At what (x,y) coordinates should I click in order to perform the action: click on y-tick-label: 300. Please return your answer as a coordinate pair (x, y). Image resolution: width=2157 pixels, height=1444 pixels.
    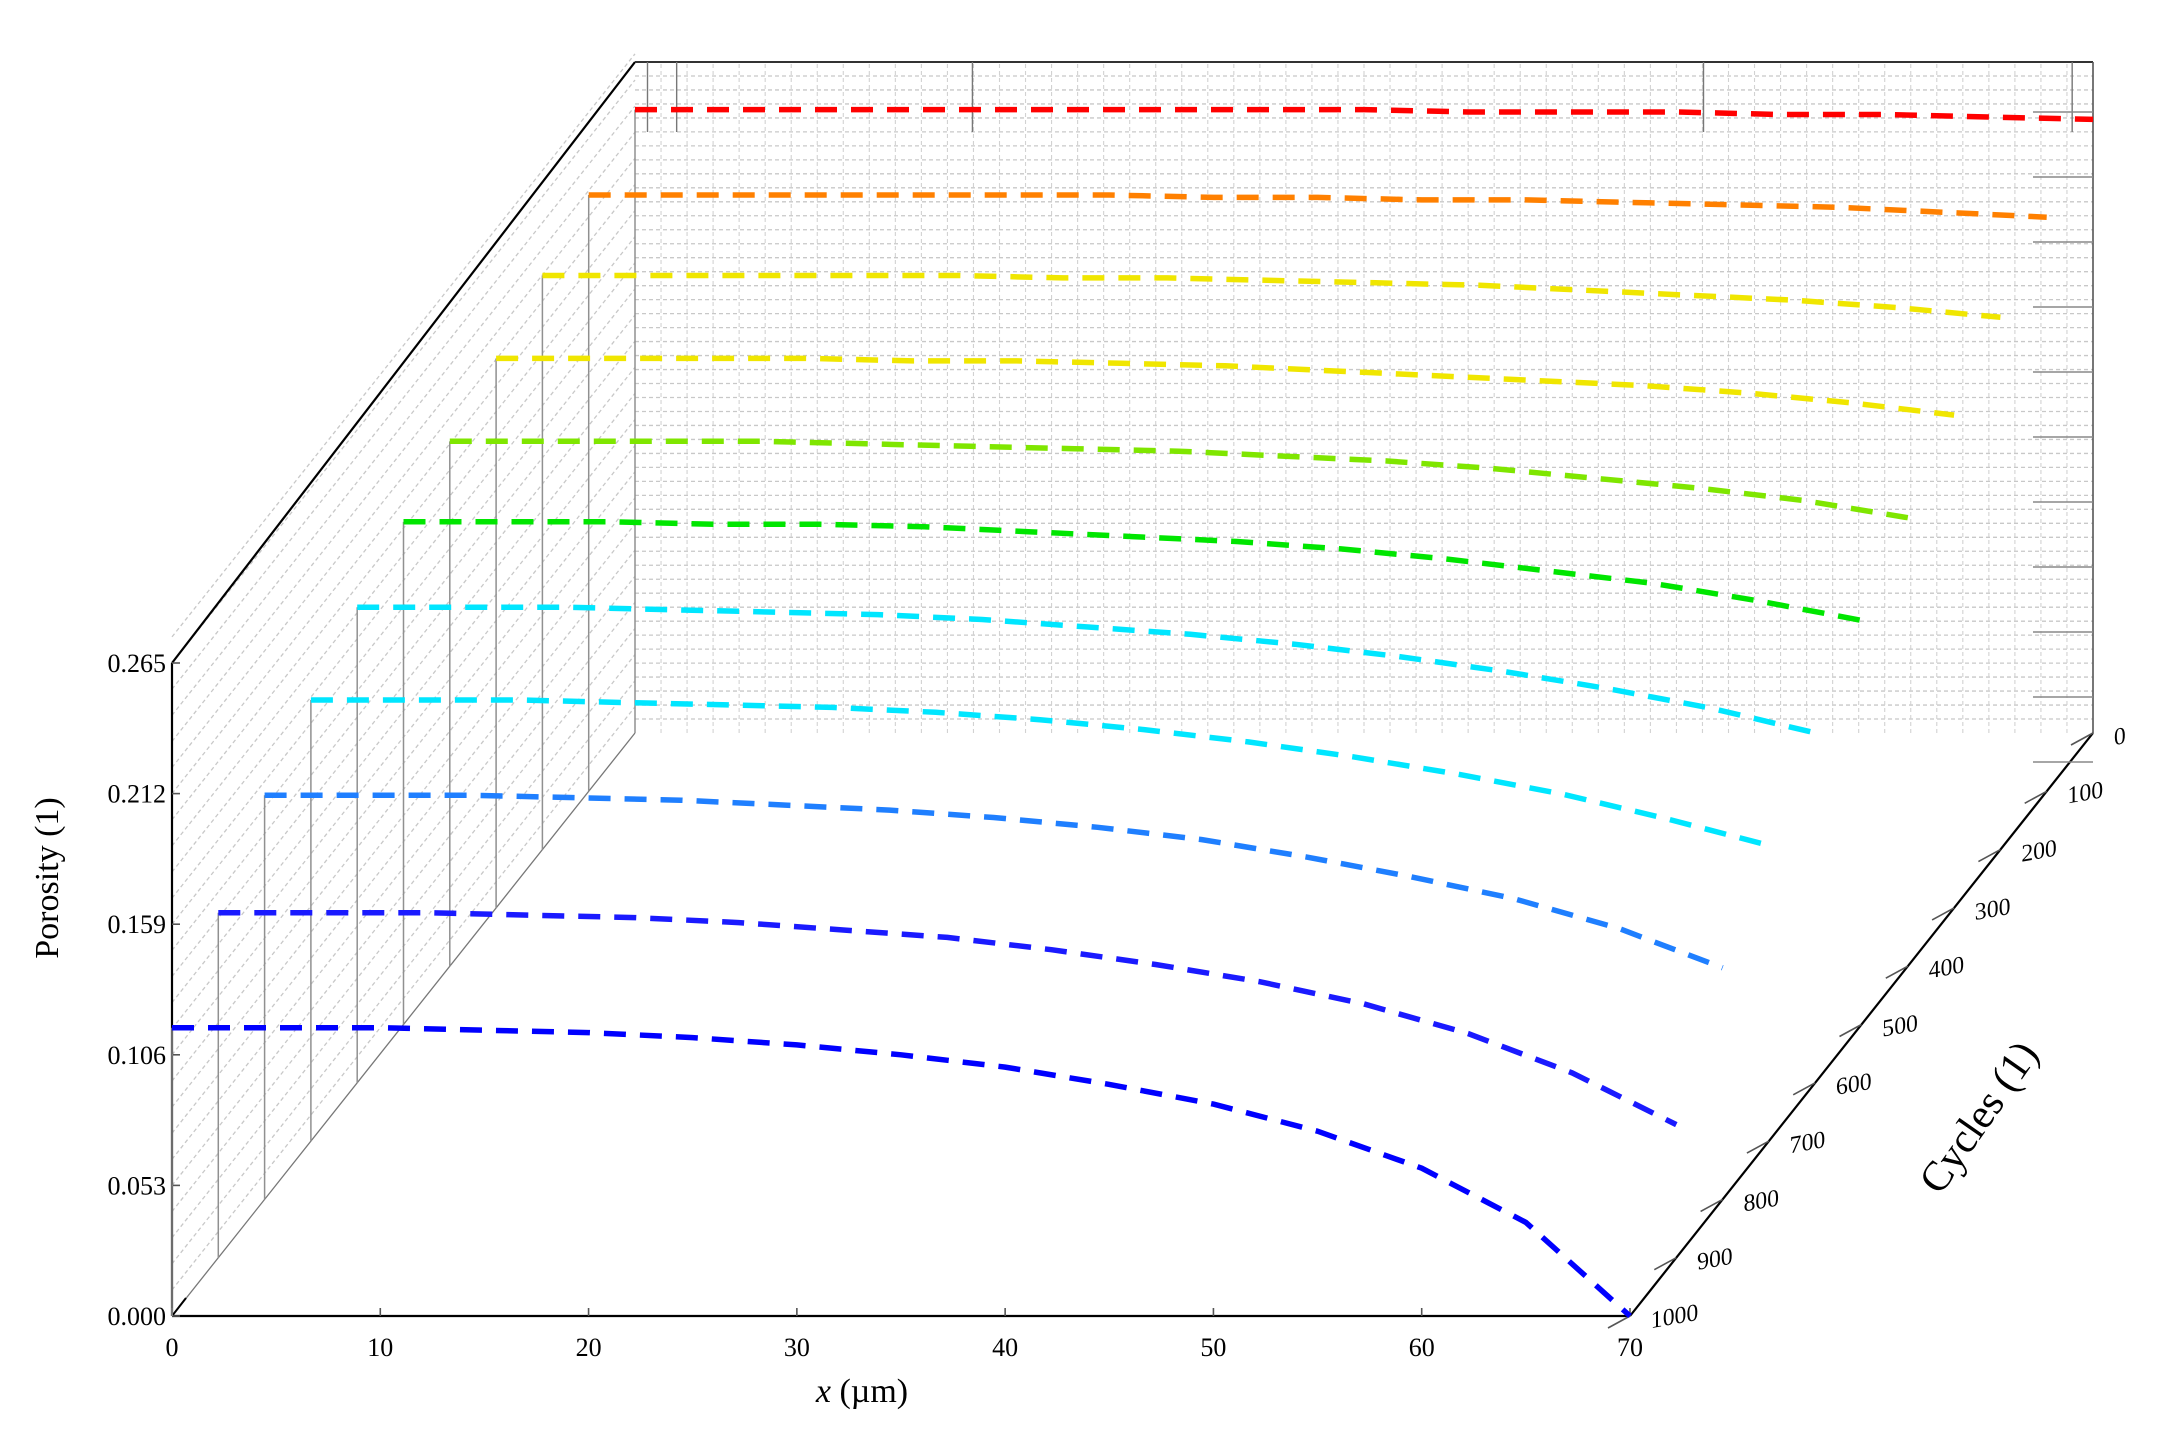
    Looking at the image, I should click on (1992, 910).